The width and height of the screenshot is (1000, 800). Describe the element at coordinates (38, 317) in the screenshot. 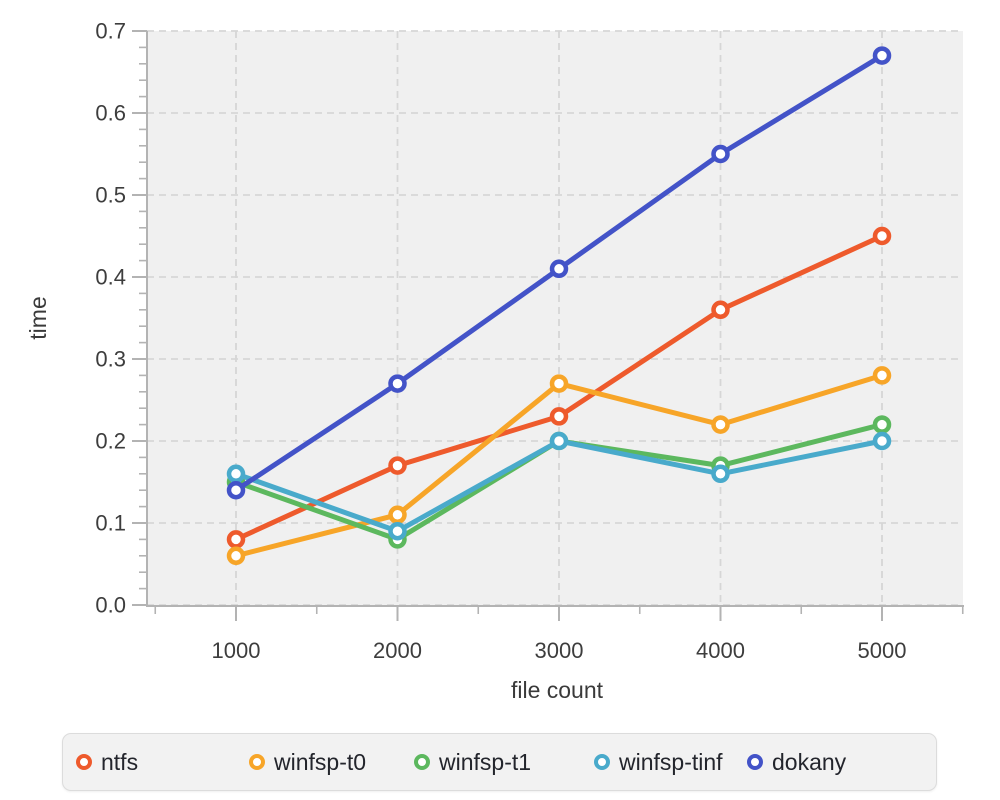

I see `y-axis-title: time` at that location.